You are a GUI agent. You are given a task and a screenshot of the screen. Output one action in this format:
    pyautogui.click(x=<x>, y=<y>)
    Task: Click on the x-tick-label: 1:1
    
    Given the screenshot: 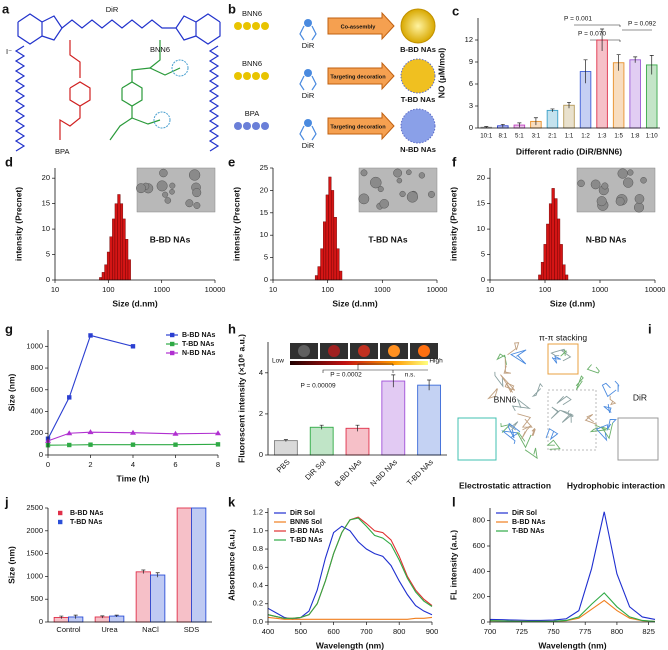 What is the action you would take?
    pyautogui.click(x=569, y=136)
    